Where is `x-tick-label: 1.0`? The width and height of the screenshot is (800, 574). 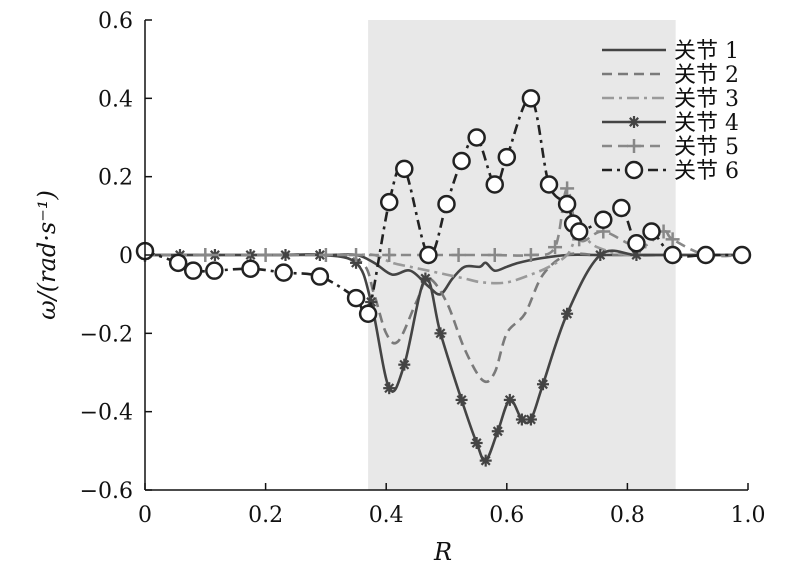 x-tick-label: 1.0 is located at coordinates (748, 515).